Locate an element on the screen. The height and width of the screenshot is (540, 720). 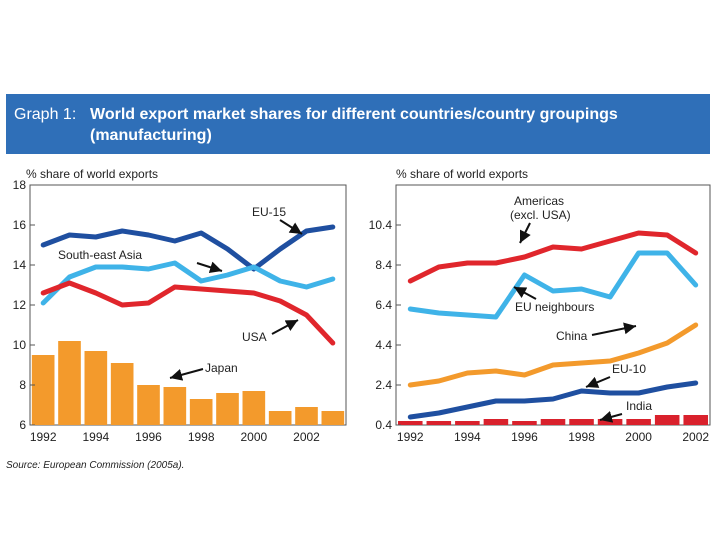
label-eu15: EU-15 is located at coordinates (269, 212).